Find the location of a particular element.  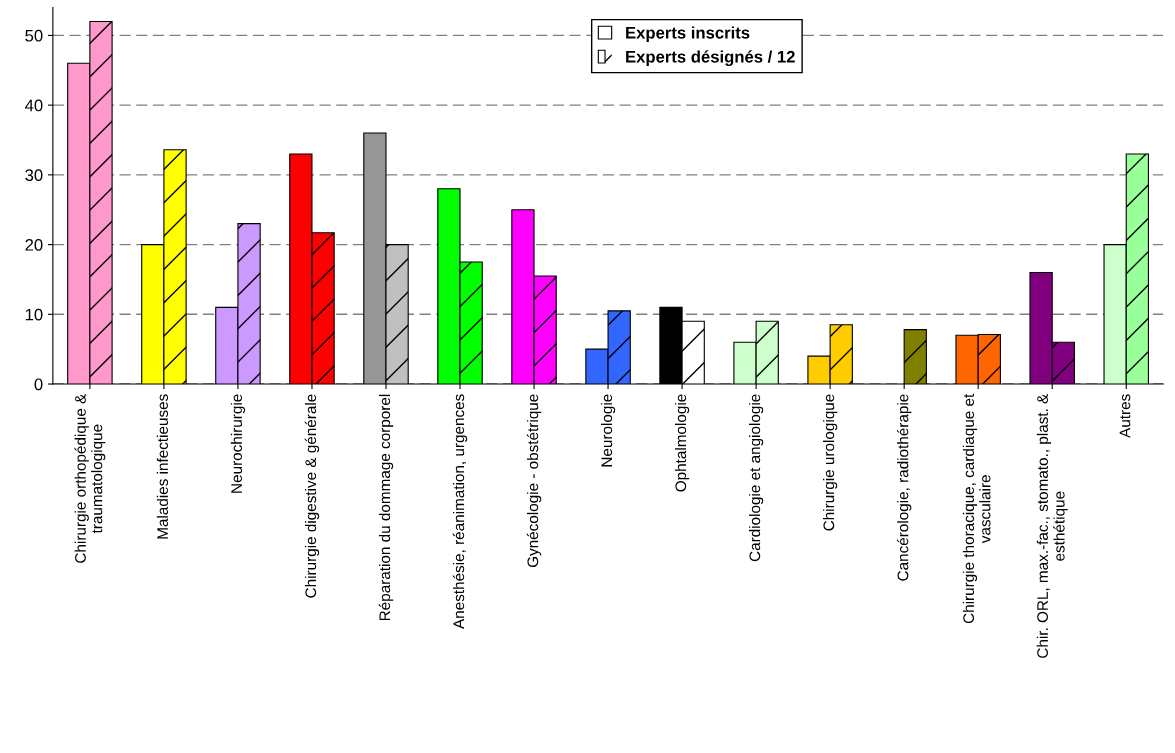

y-tick-label: 20 is located at coordinates (34, 244).